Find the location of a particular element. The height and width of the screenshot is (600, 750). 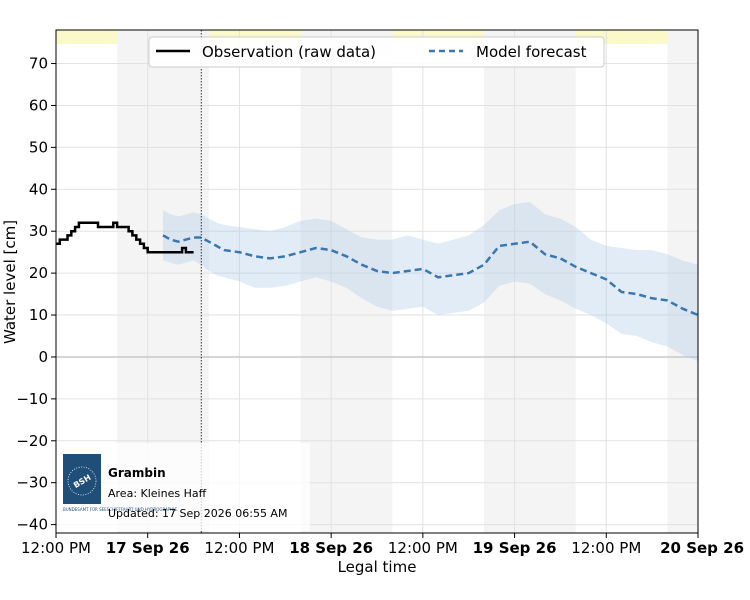

x-tick-label-2: 12:00 PM is located at coordinates (239, 548).